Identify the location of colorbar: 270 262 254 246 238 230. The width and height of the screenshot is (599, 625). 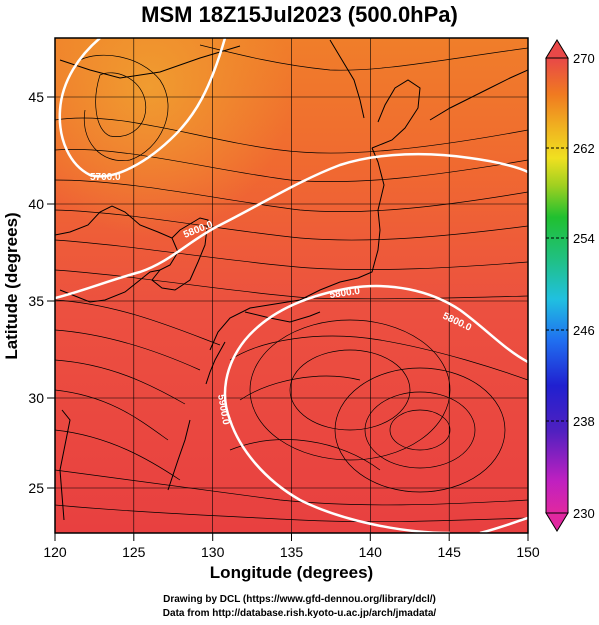
(570, 285).